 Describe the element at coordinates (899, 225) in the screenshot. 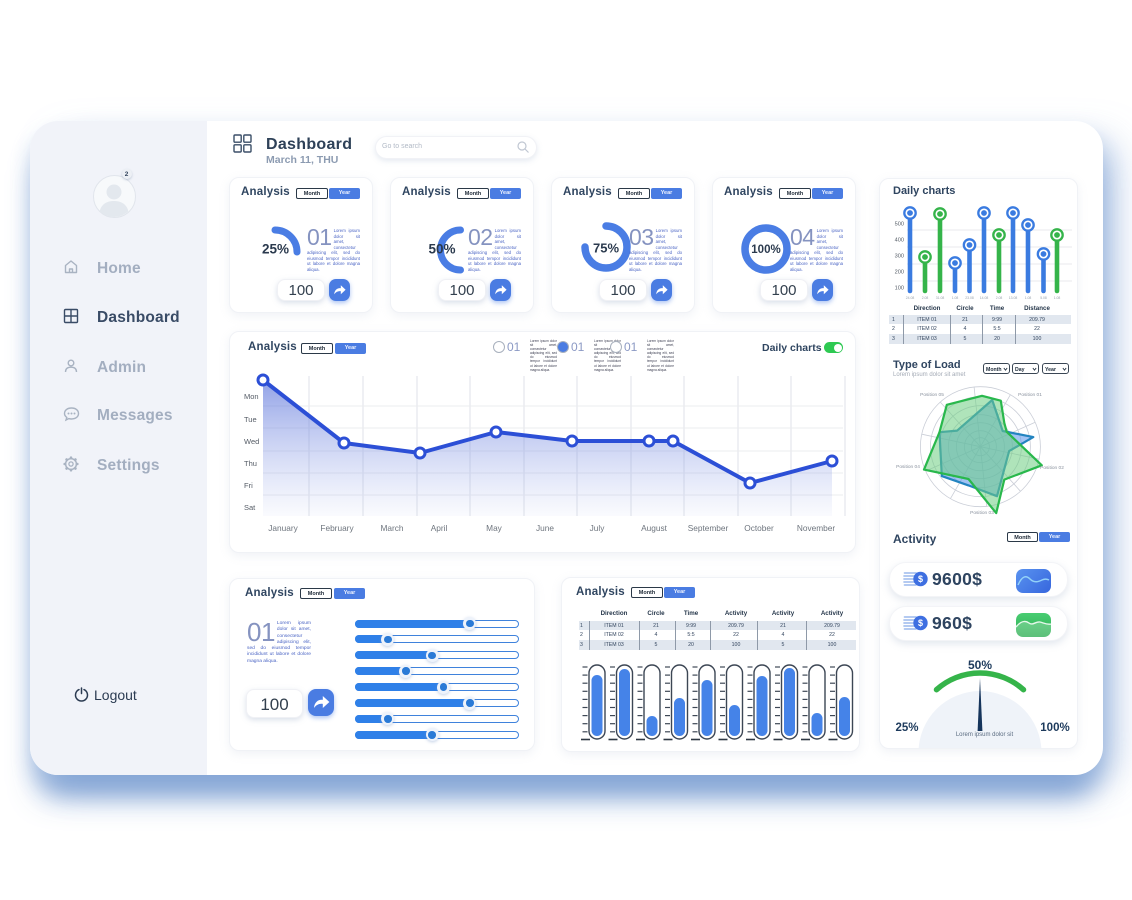

I see `svg-text: 500` at that location.